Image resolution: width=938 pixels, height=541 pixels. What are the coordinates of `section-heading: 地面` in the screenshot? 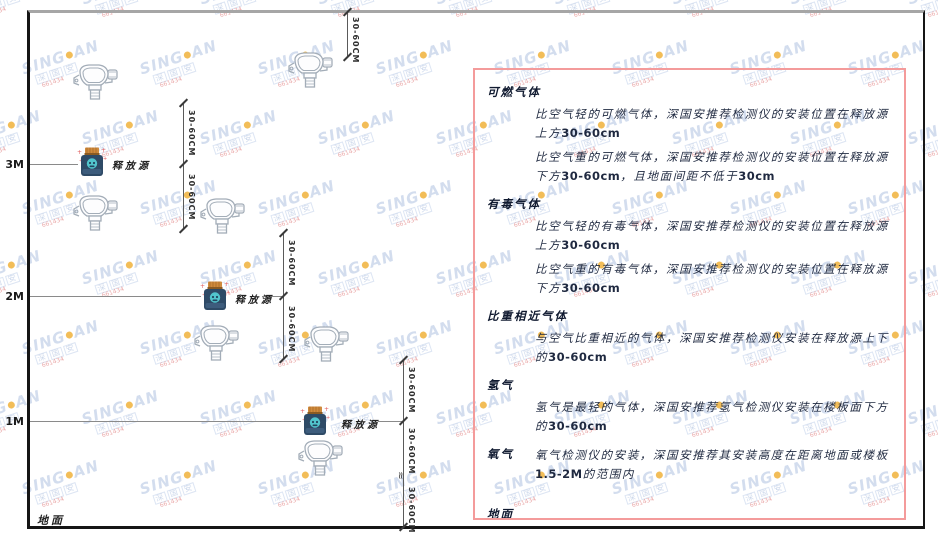 It's located at (500, 513).